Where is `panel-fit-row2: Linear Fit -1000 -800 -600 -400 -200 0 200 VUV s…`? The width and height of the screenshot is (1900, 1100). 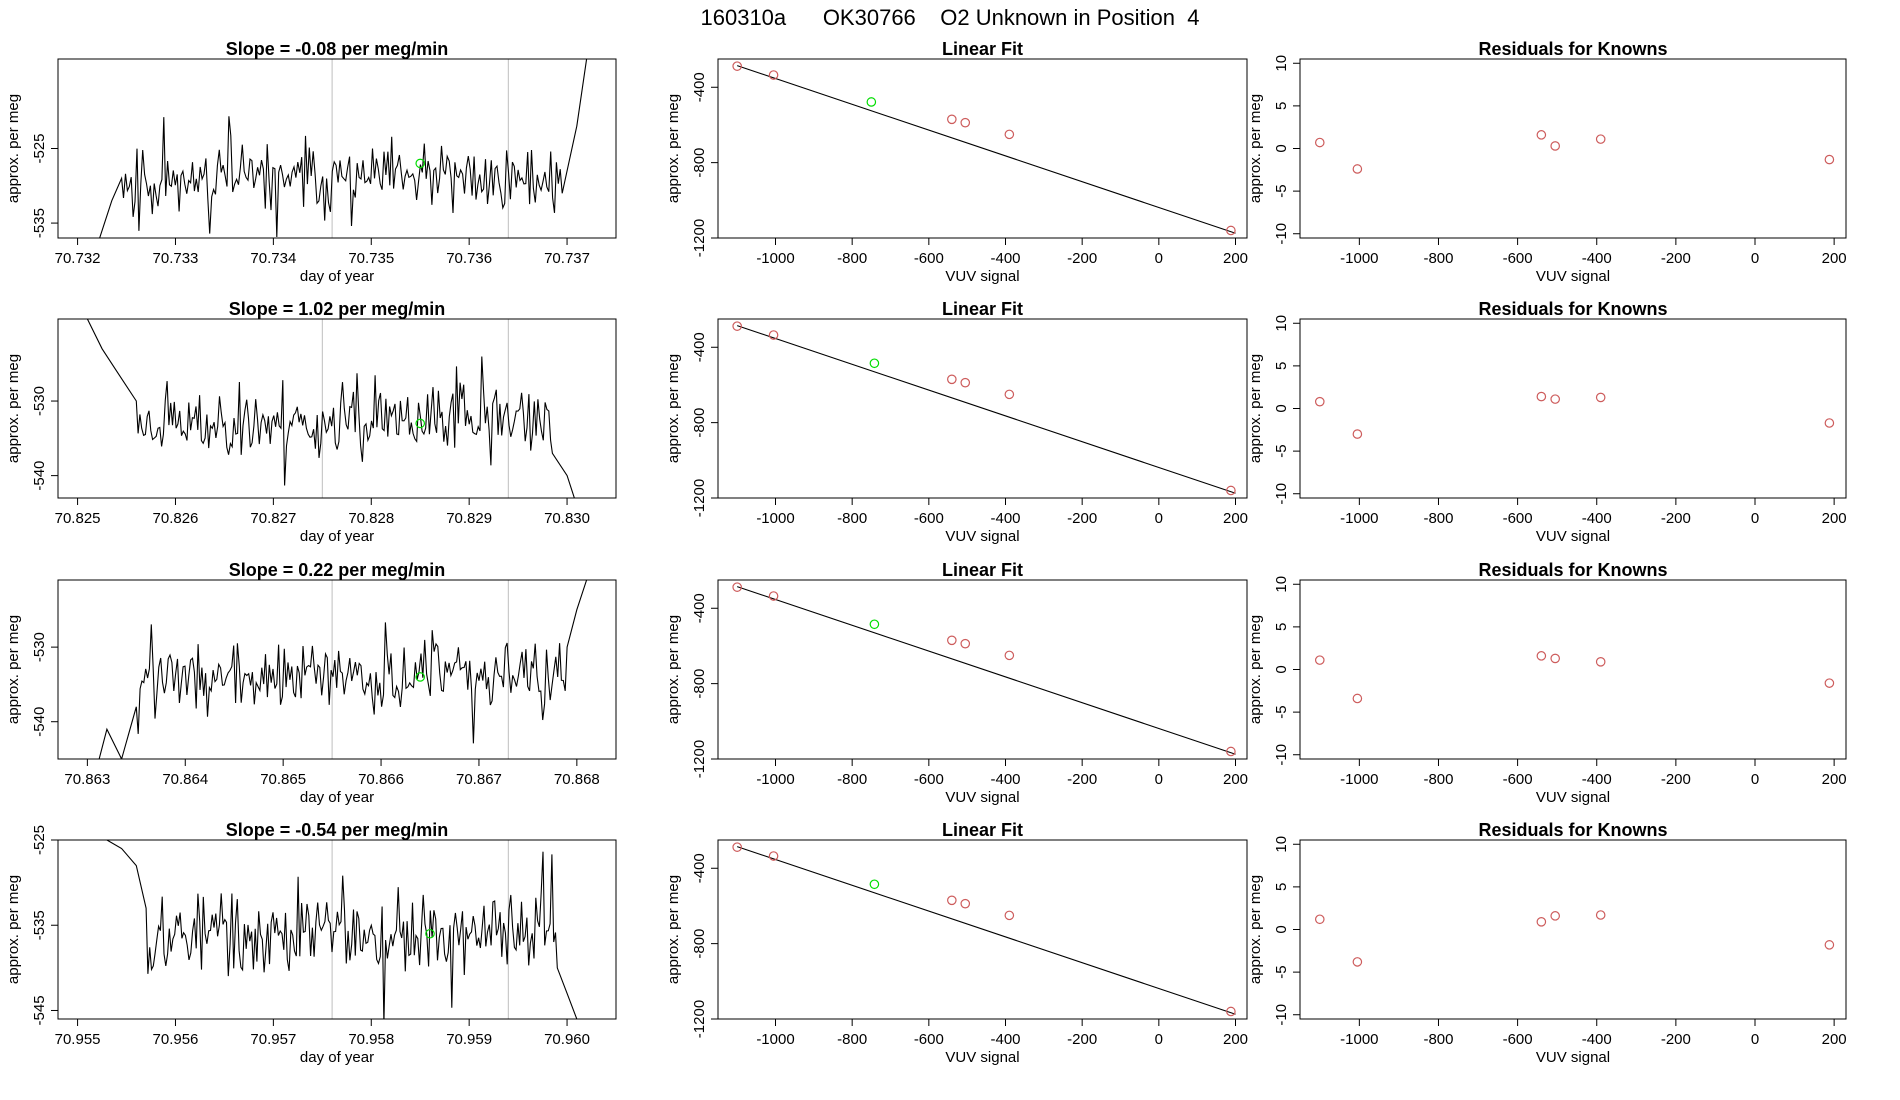
panel-fit-row2: Linear Fit -1000 -800 -600 -400 -200 0 200 VUV s… is located at coordinates (956, 683).